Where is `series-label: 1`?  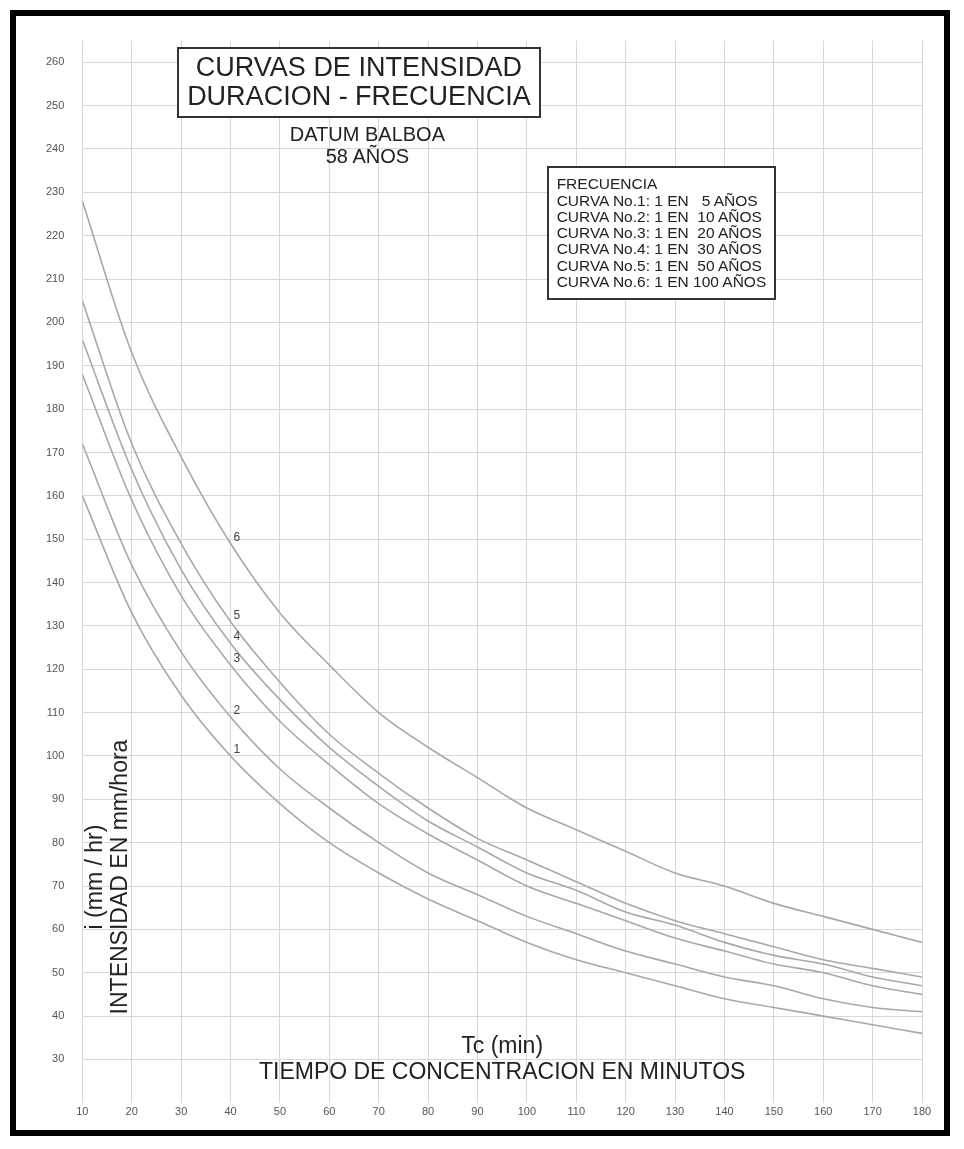 series-label: 1 is located at coordinates (237, 749).